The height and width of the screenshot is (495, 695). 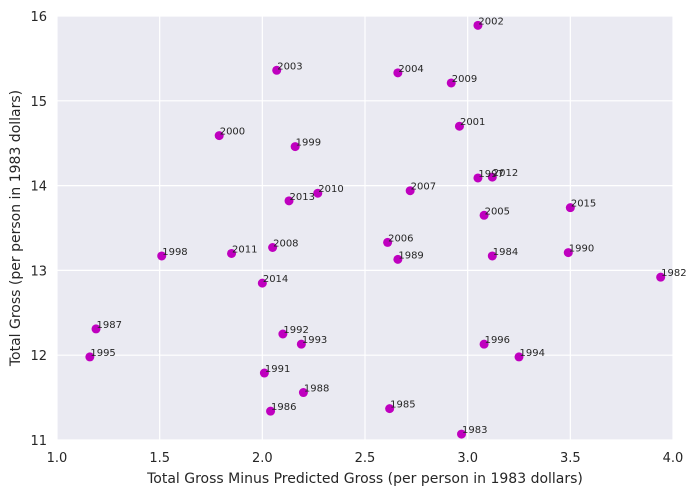 I want to click on x-tick-label: 3.5, so click(x=570, y=458).